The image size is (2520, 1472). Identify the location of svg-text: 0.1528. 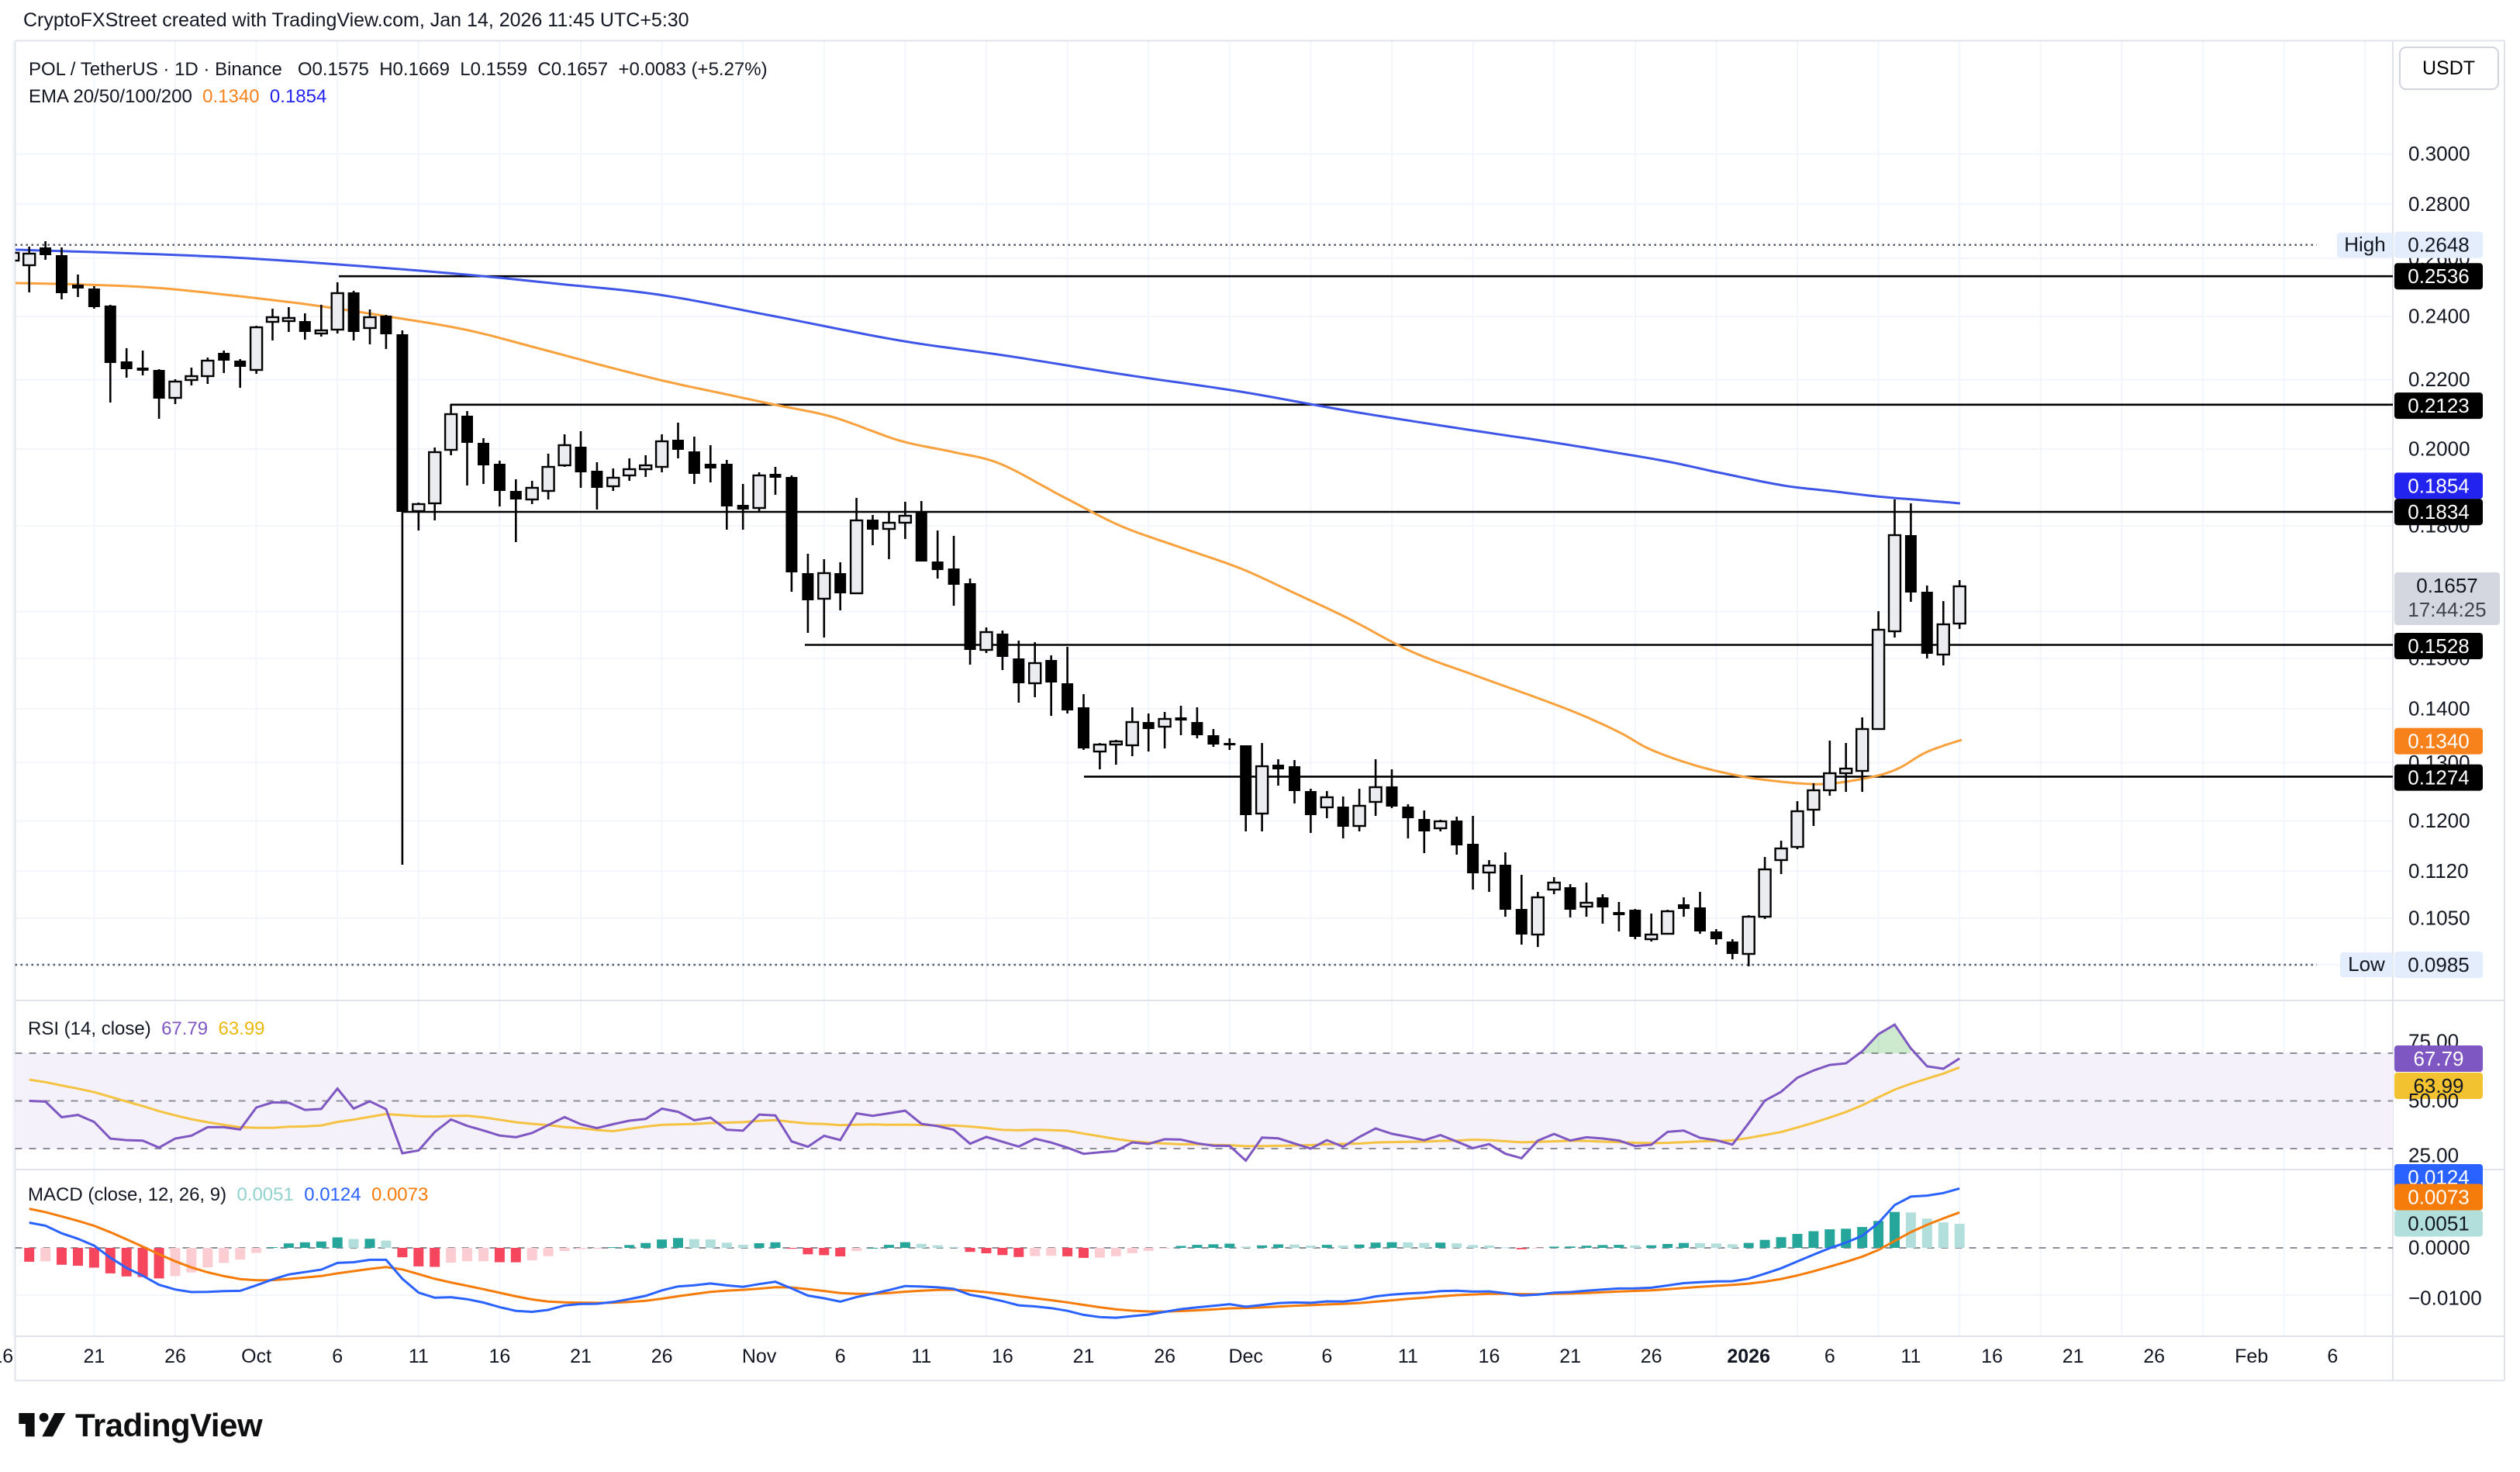
(2439, 646).